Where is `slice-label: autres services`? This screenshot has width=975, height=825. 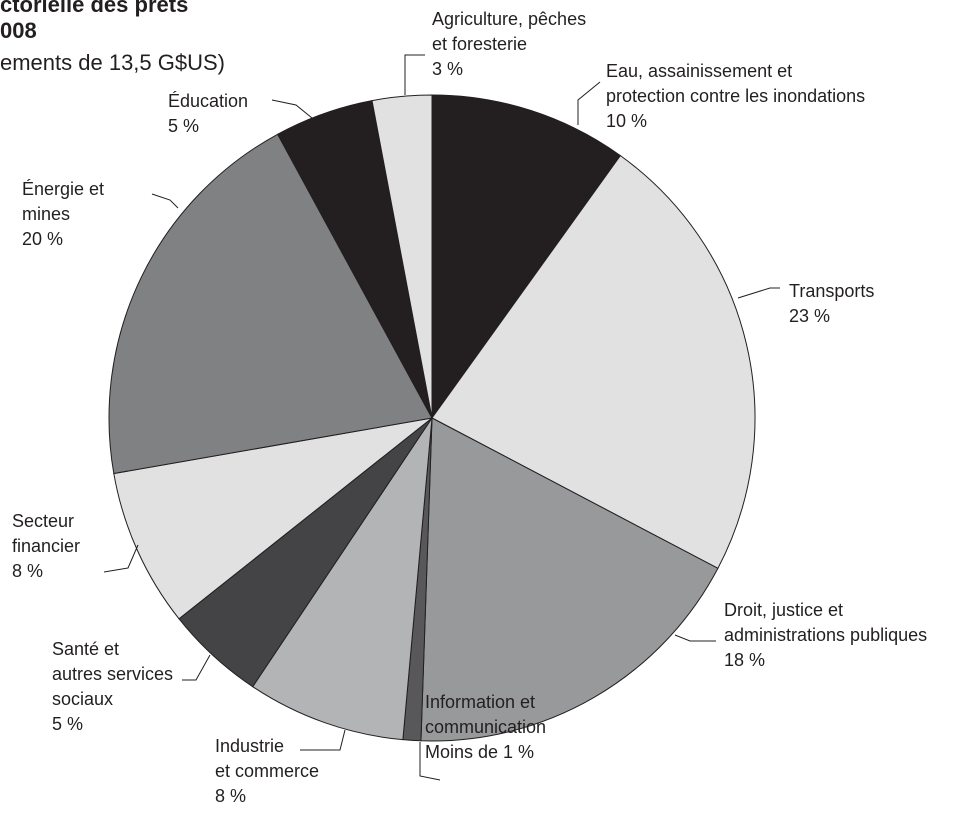 slice-label: autres services is located at coordinates (112, 674).